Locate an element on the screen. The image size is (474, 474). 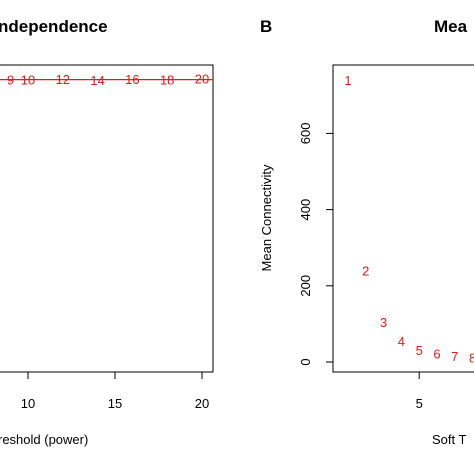
panel-b-point-label: 1 is located at coordinates (347, 80).